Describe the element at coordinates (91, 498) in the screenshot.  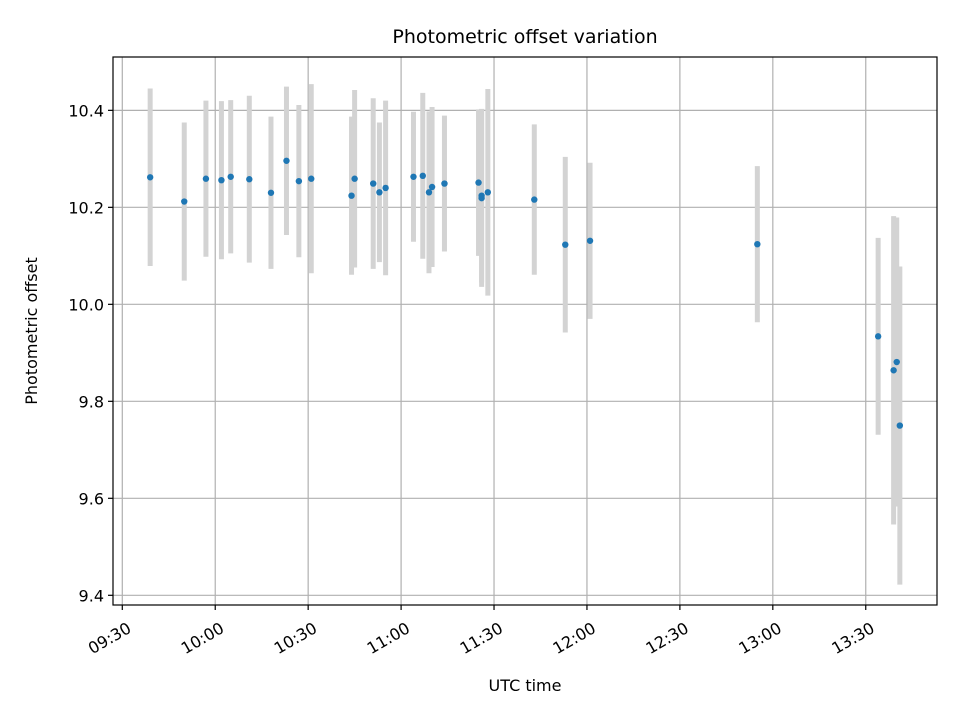
I see `y-tick-label: 9.6` at that location.